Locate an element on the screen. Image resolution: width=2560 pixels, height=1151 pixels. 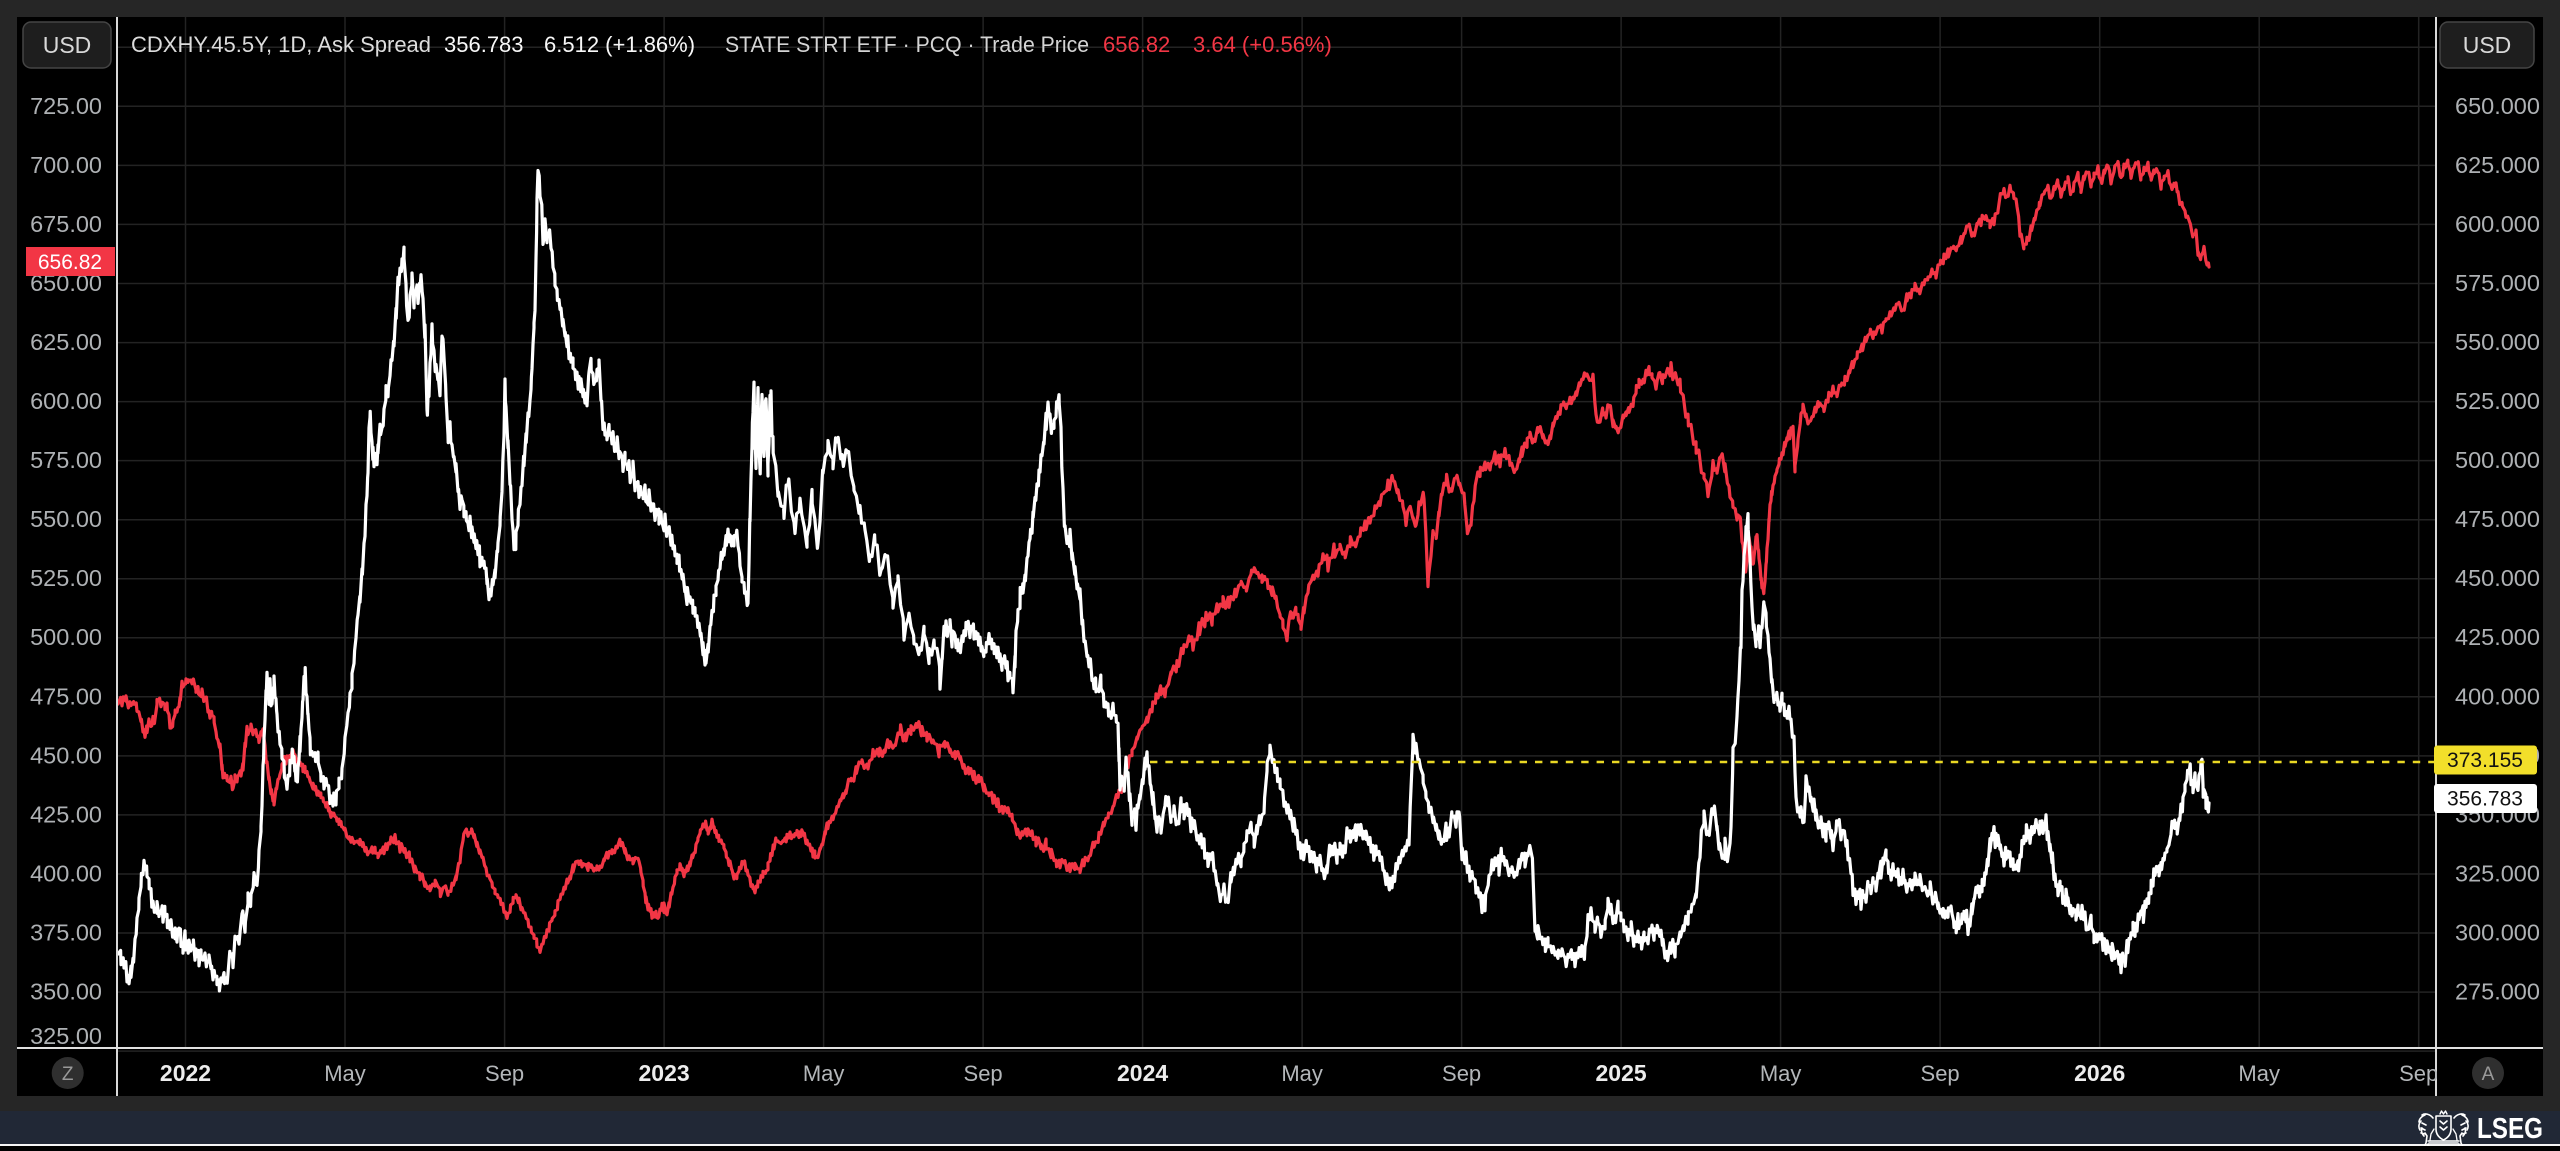
svg-text: 600.000 is located at coordinates (2497, 224).